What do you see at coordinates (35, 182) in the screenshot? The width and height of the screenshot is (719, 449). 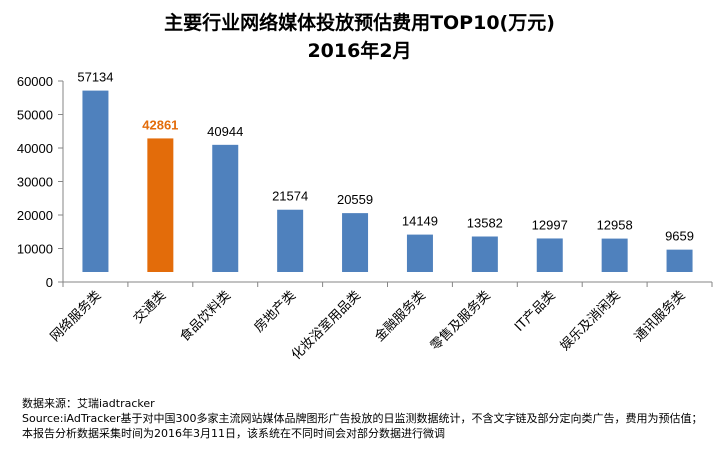 I see `y-tick-label: 30000` at bounding box center [35, 182].